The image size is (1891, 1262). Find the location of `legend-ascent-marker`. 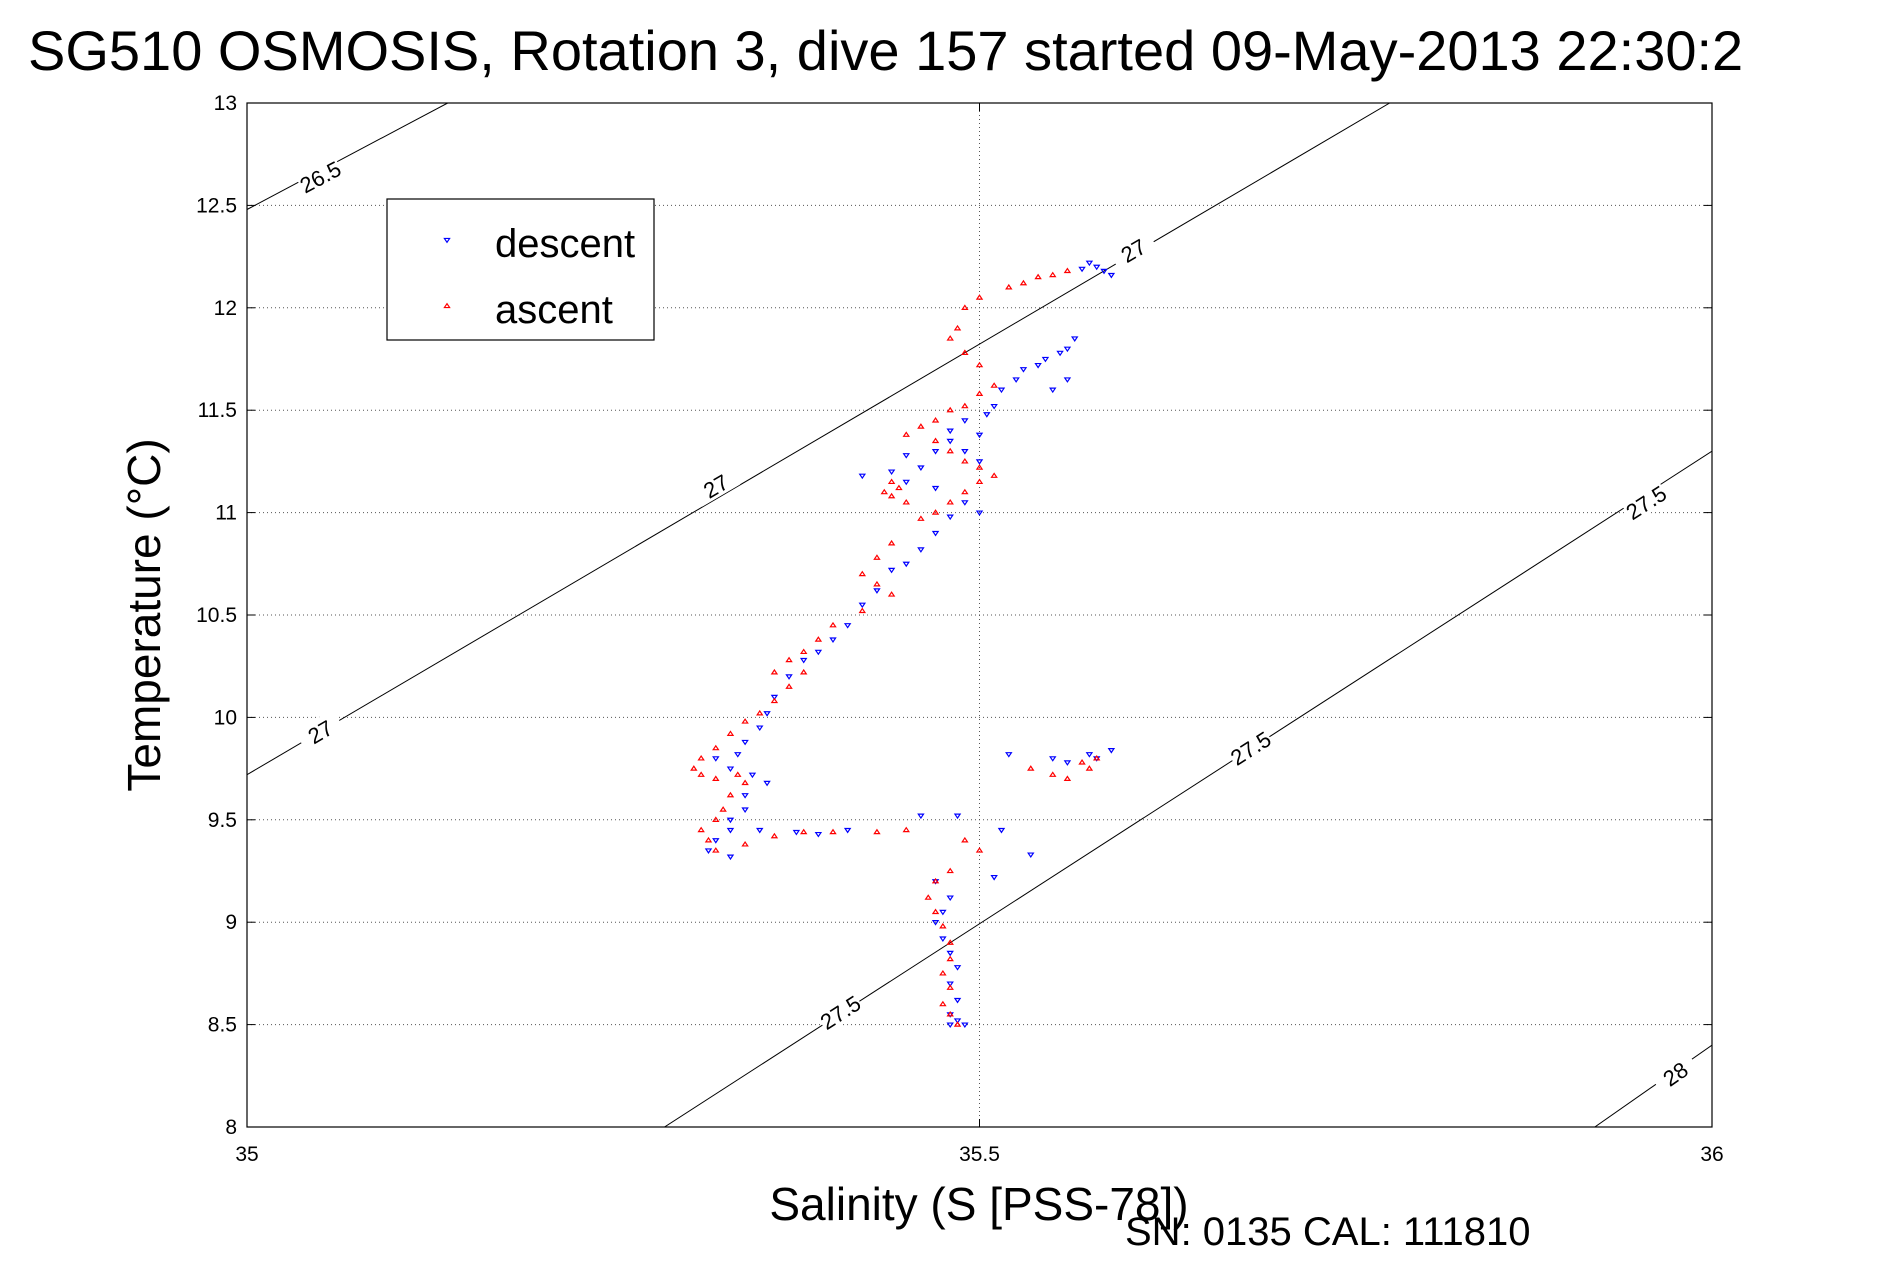

legend-ascent-marker is located at coordinates (447, 305).